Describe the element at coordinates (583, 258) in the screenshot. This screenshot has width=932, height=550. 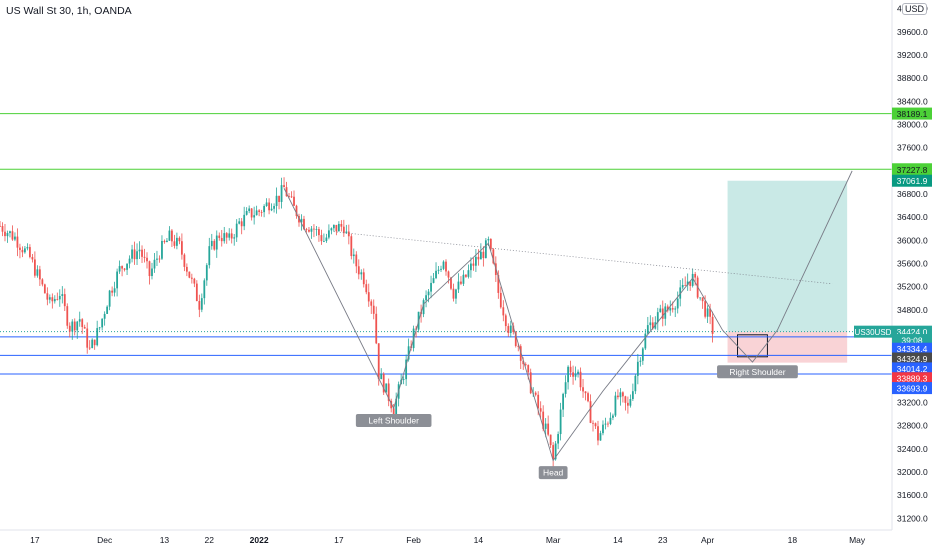
I see `neckline` at that location.